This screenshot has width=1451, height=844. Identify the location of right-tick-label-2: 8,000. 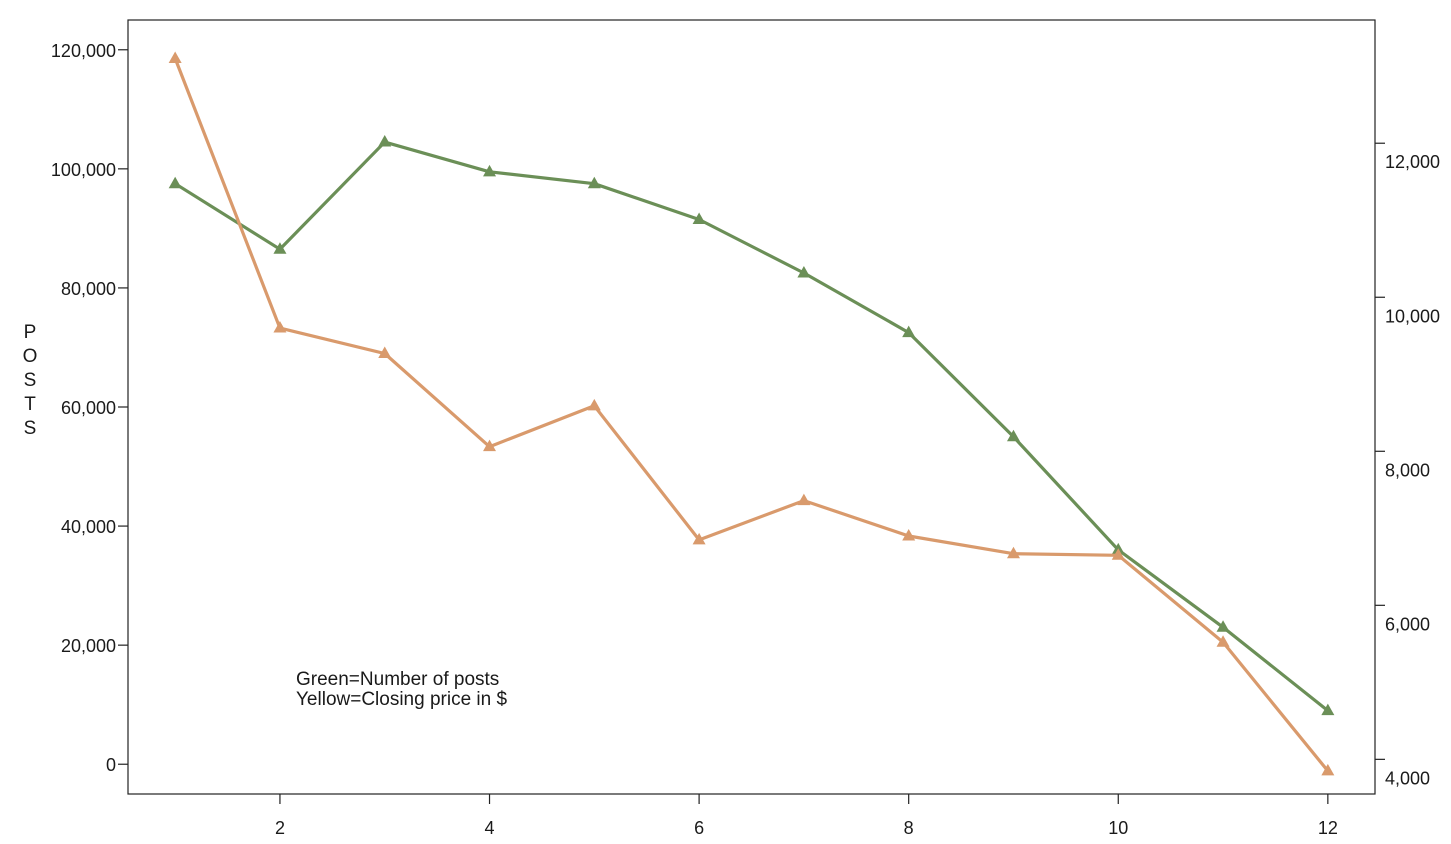
(1407, 470).